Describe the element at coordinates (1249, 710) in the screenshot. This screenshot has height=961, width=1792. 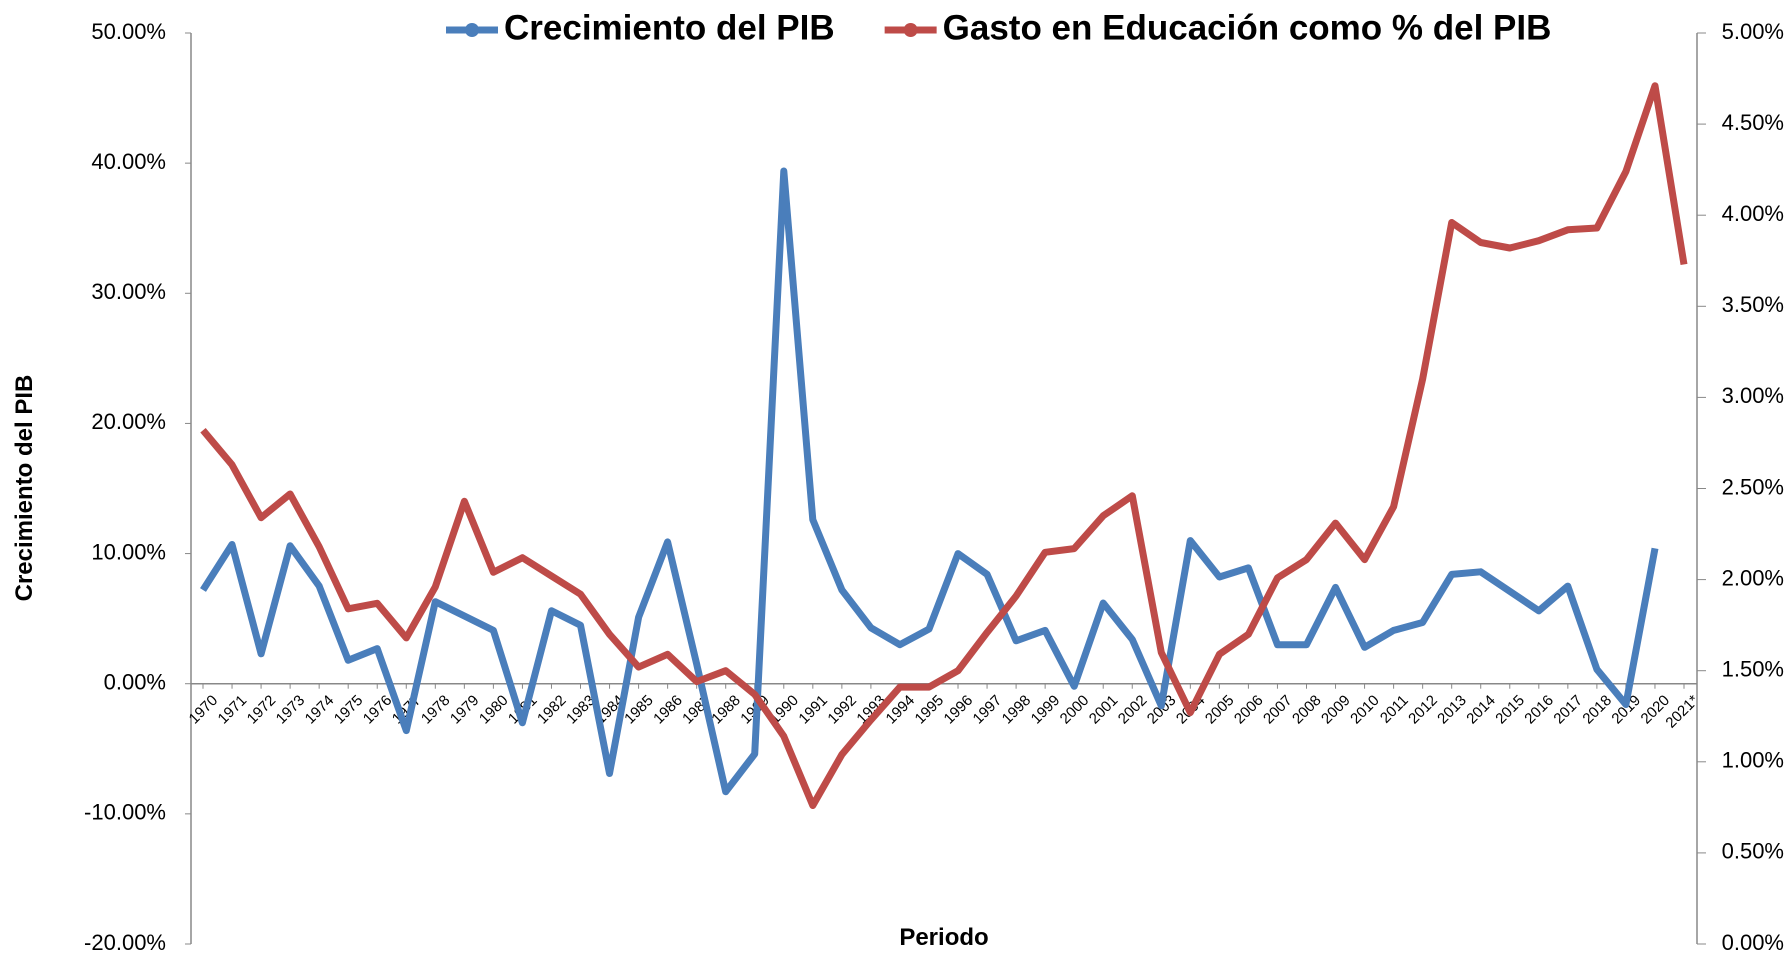
I see `x-tick-label: 2006` at that location.